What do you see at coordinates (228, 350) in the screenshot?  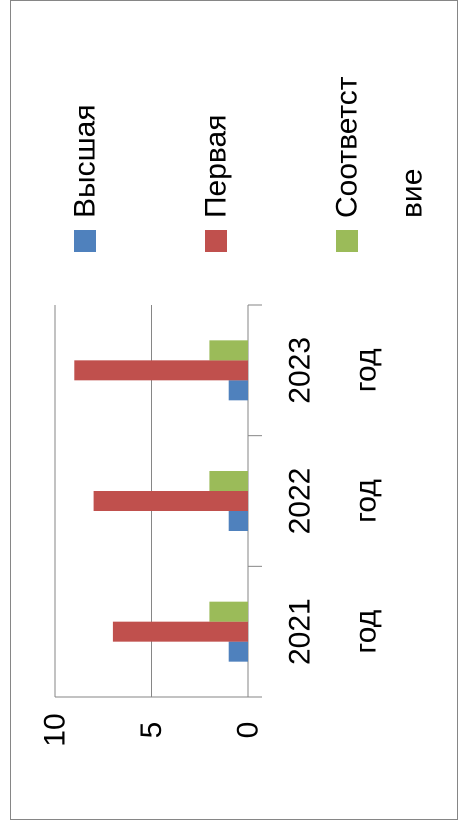 I see `bar-соответствие-2` at bounding box center [228, 350].